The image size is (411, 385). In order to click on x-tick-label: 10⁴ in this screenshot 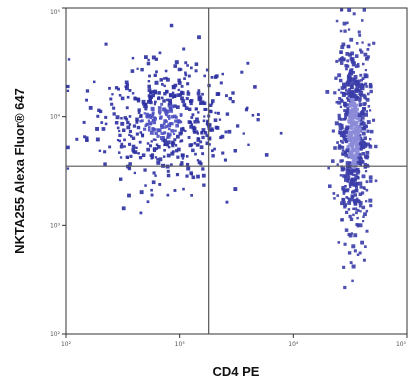, I will do `click(293, 344)`.